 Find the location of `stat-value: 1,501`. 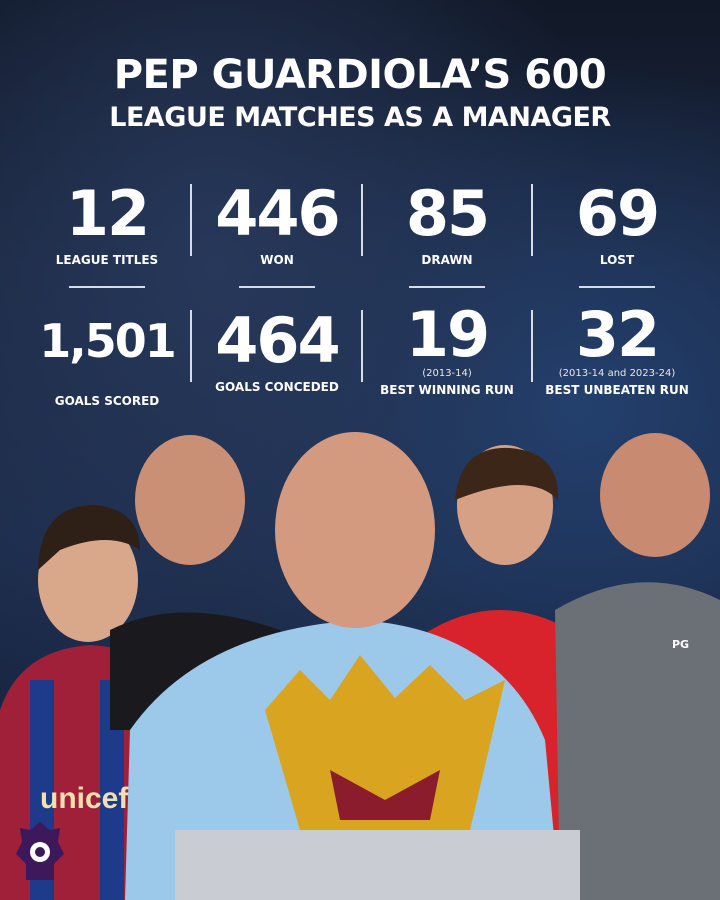

stat-value: 1,501 is located at coordinates (108, 341).